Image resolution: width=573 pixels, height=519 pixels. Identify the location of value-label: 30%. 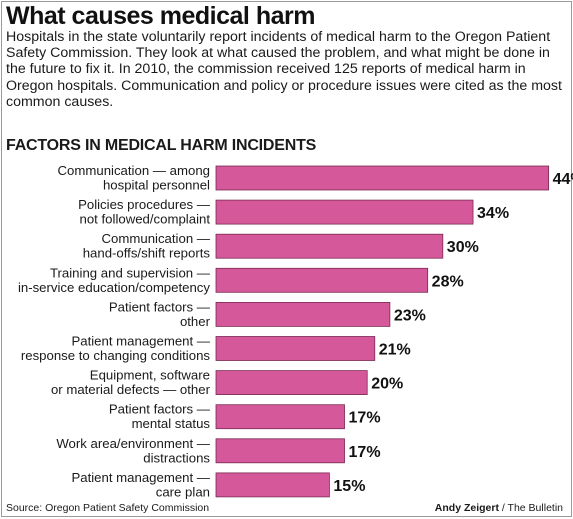
(463, 247).